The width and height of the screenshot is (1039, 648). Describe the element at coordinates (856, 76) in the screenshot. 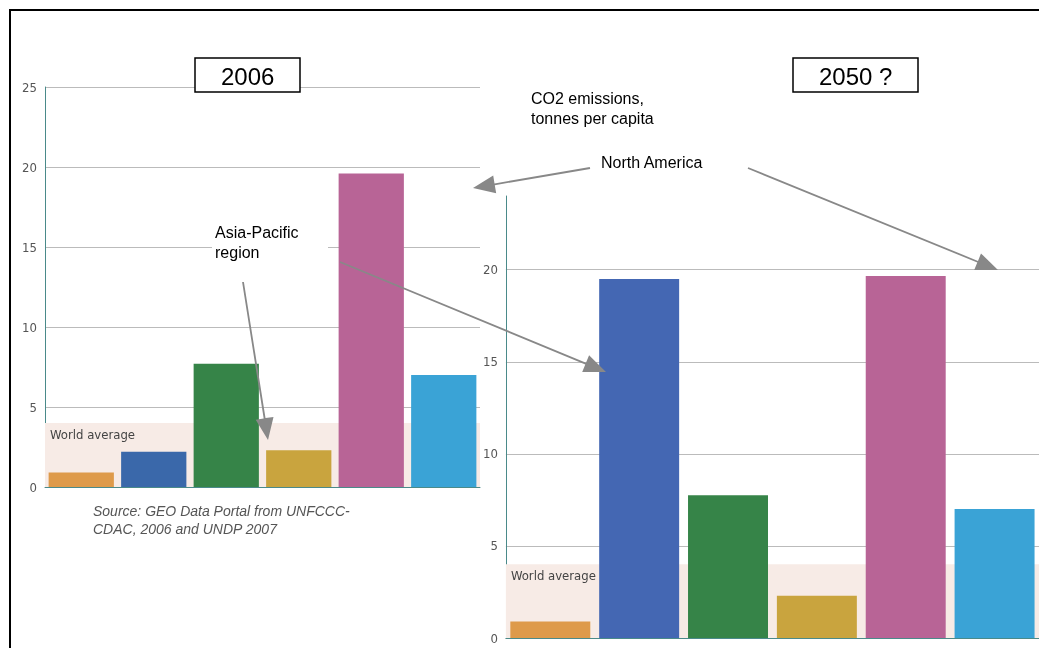

I see `chart-title: 2050 ?` at that location.